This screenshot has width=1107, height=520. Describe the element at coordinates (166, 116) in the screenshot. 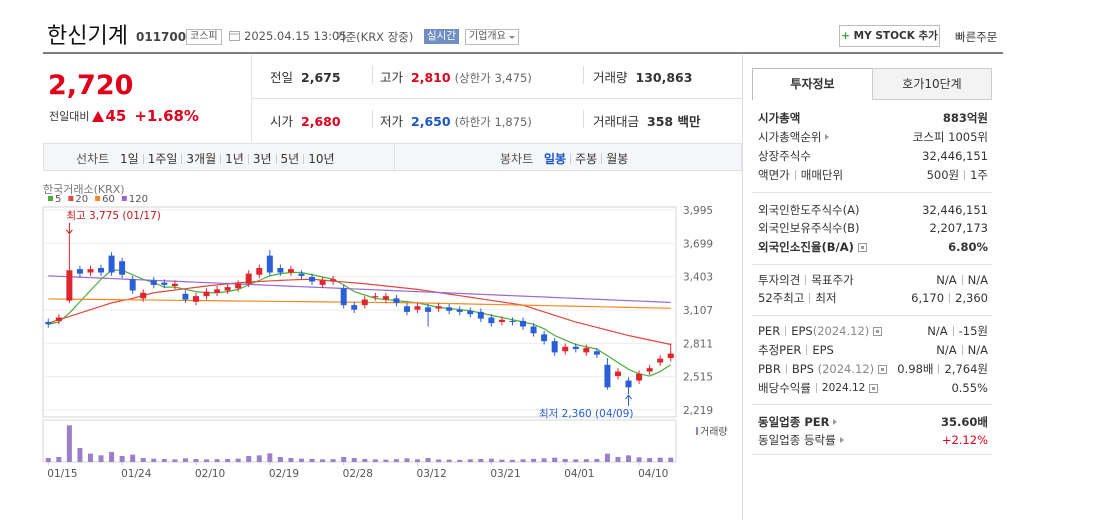

I see `change-pct: +1.68%` at that location.